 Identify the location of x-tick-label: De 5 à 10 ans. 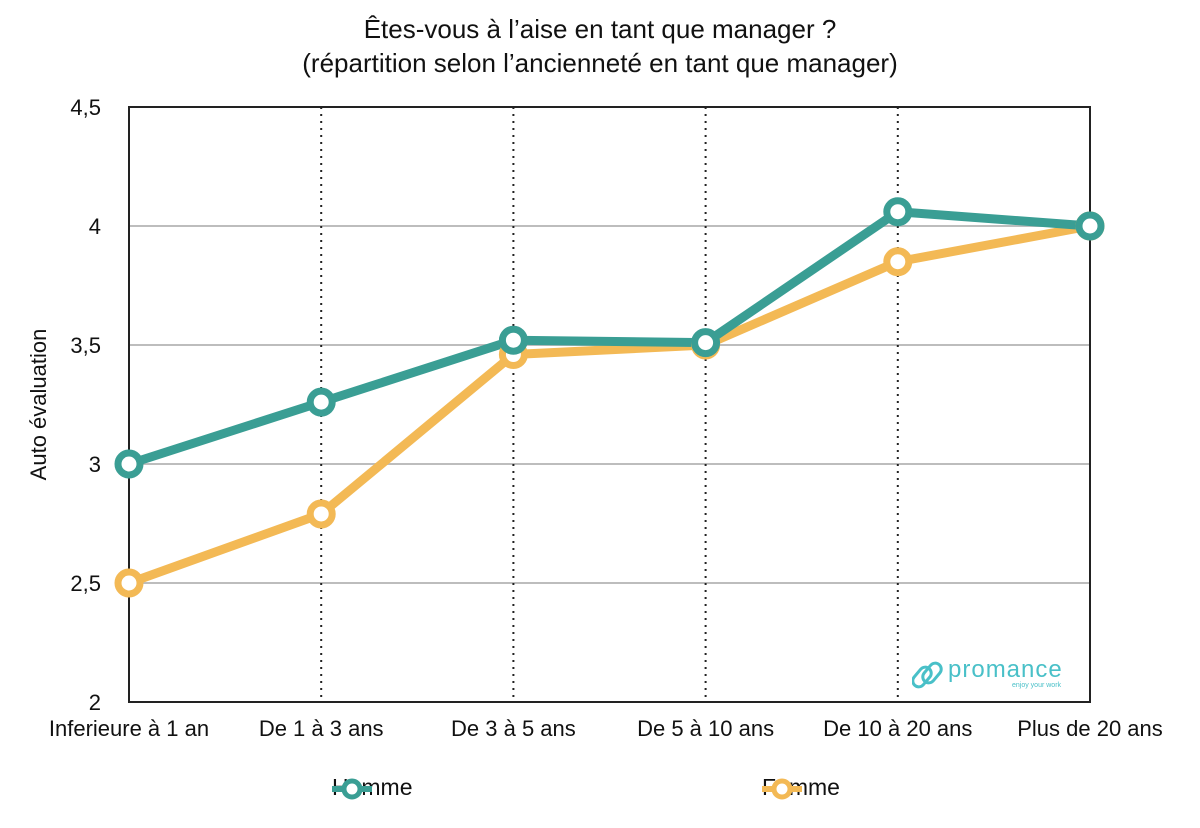
(705, 728).